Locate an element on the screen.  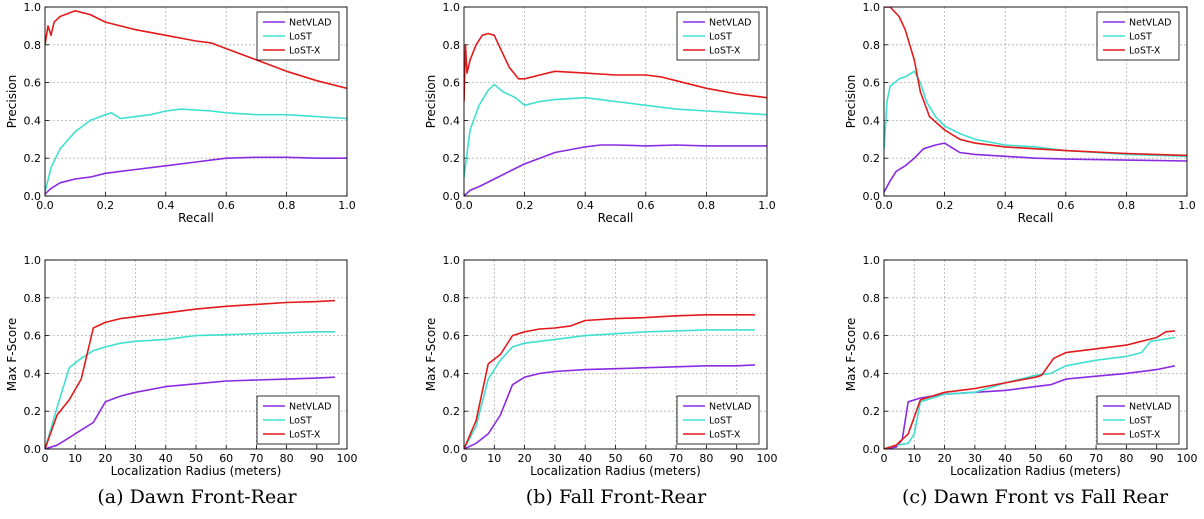
caption-b: (b) Fall Front-Rear is located at coordinates (616, 497).